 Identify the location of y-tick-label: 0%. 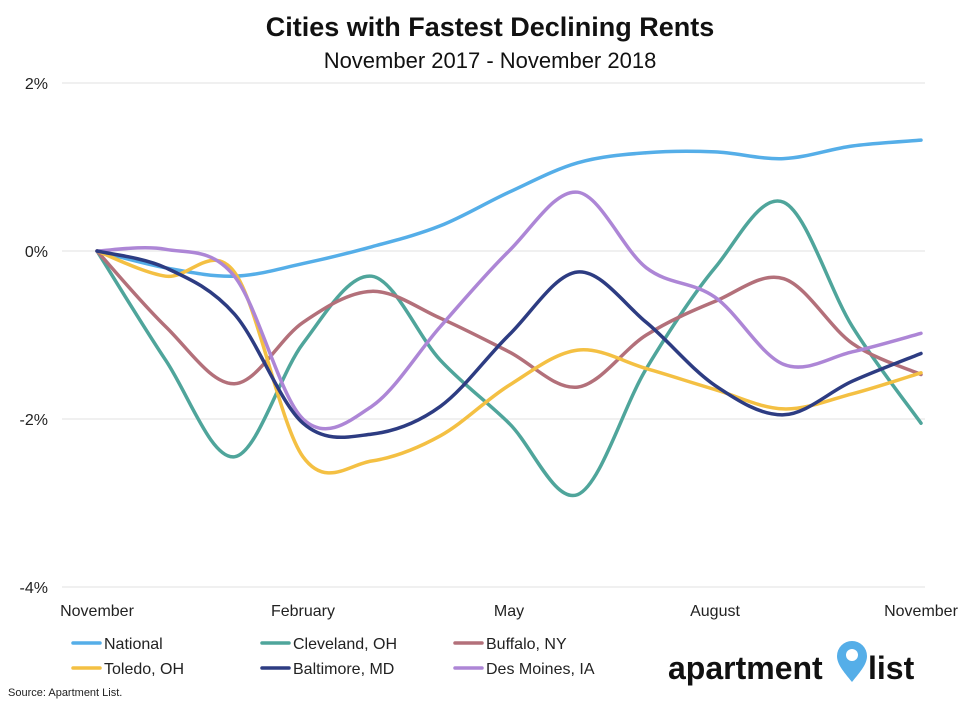
(36, 252).